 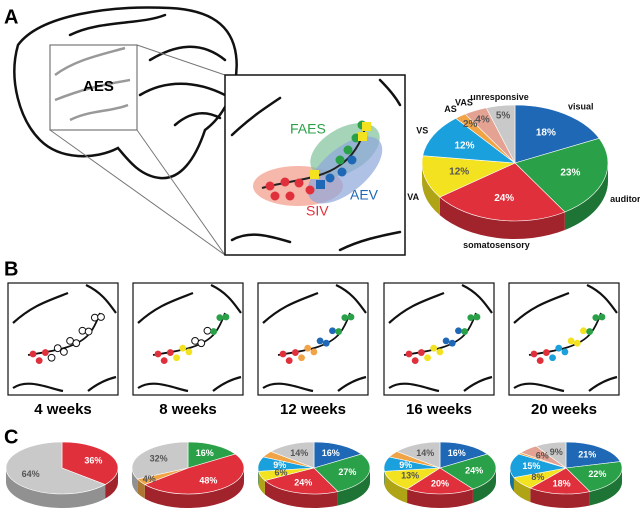 What do you see at coordinates (570, 173) in the screenshot?
I see `value-label: 23%` at bounding box center [570, 173].